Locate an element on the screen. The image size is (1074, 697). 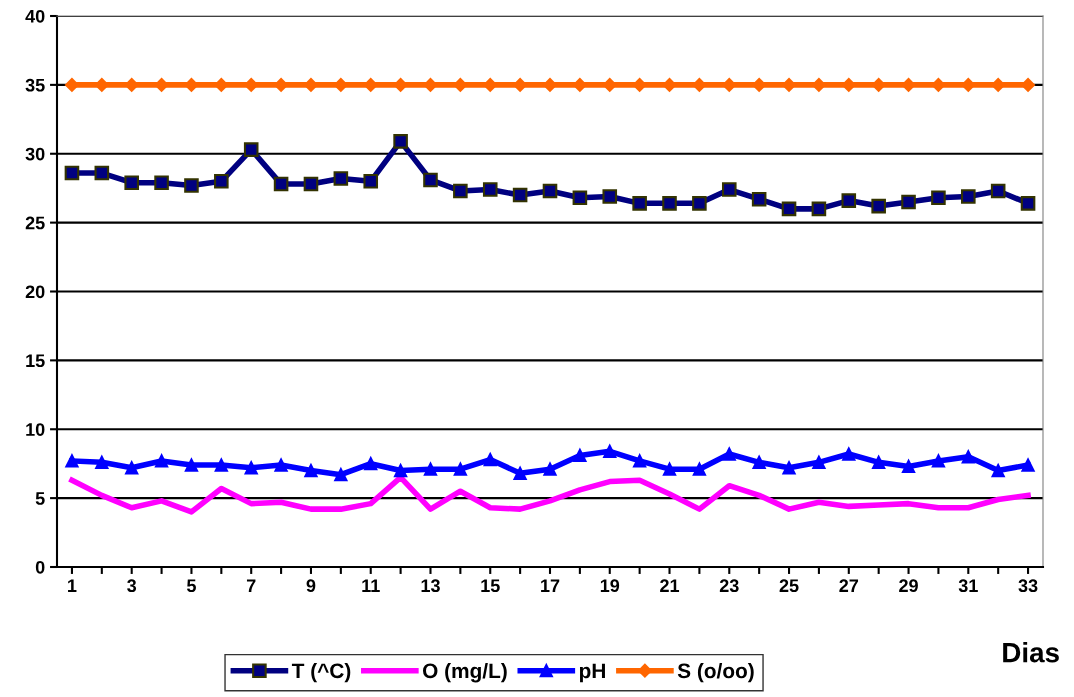
x-tick-label: 7 is located at coordinates (251, 585).